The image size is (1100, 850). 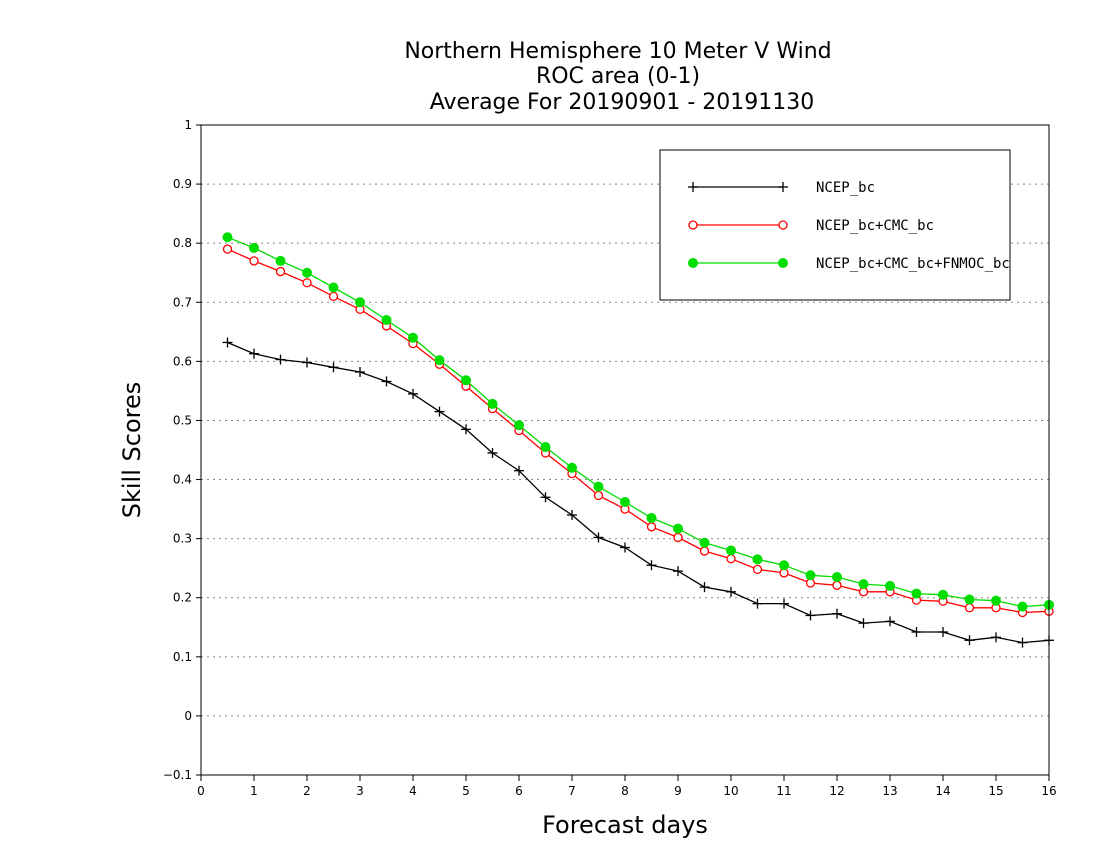 I want to click on x-tick-label: 2, so click(x=307, y=791).